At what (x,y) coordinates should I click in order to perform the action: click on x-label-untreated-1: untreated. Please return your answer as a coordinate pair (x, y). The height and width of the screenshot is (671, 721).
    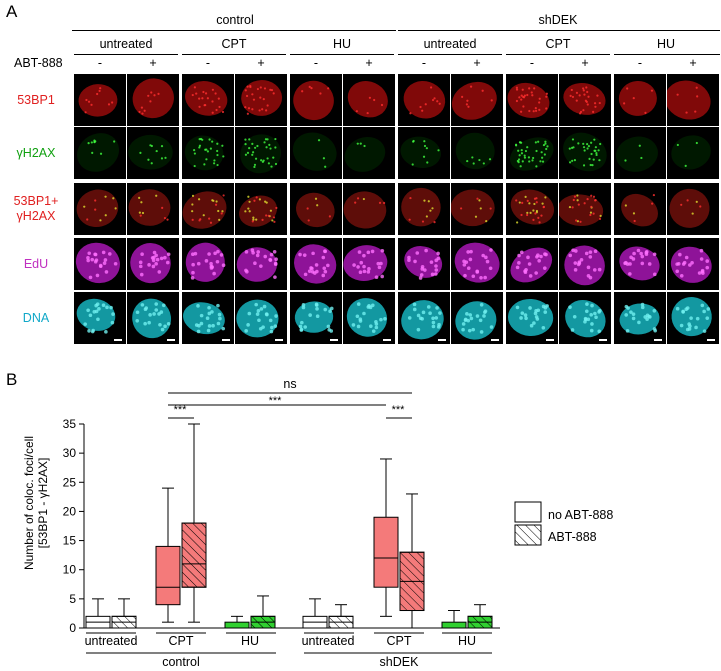
    Looking at the image, I should click on (111, 641).